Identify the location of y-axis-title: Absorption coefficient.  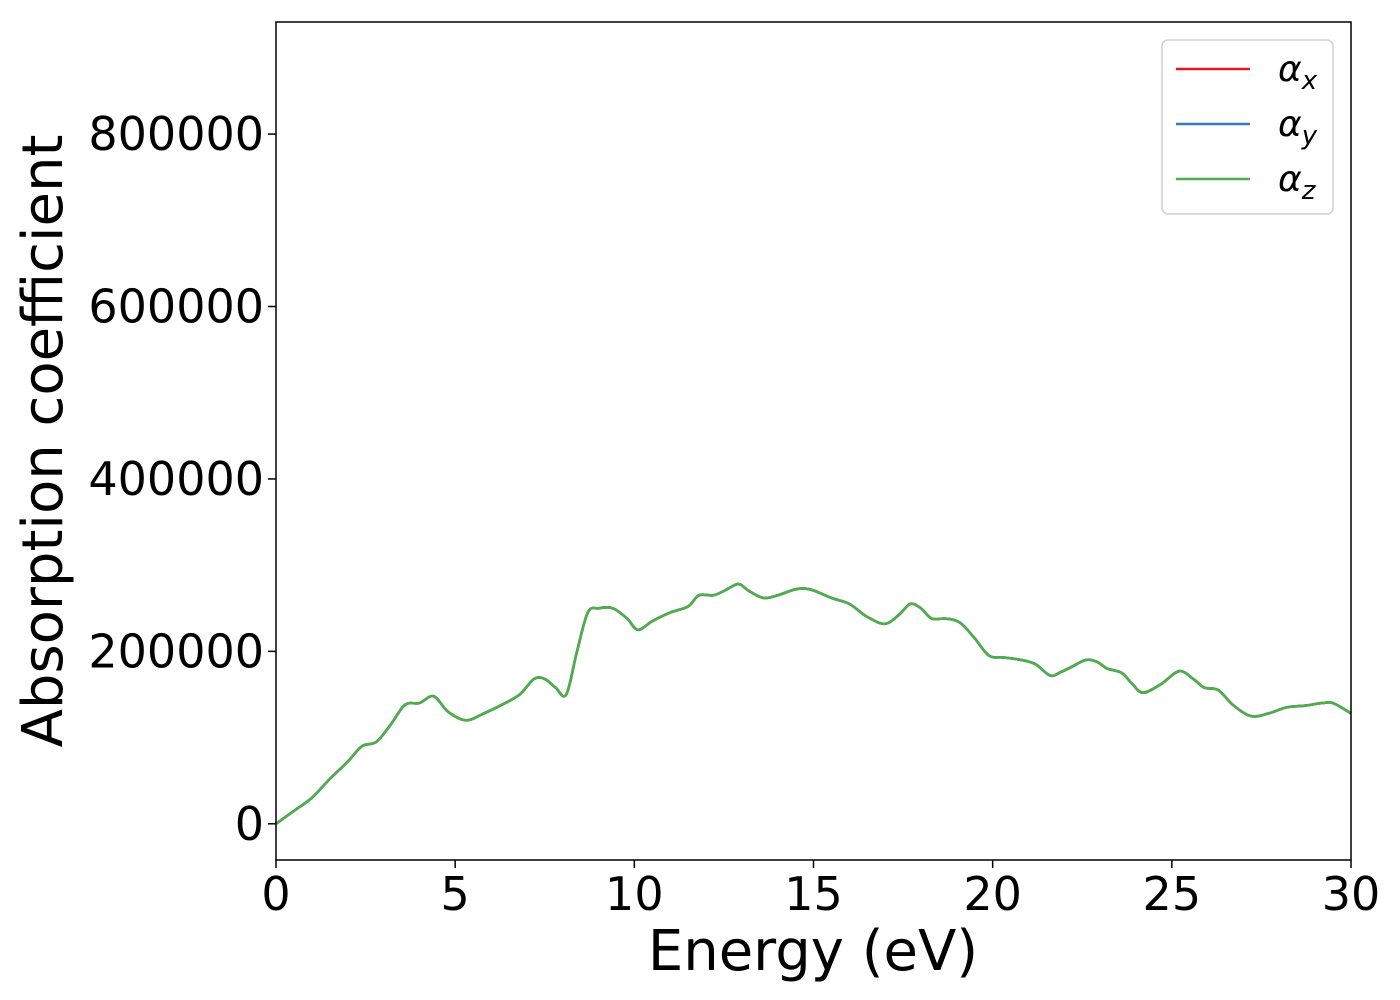
(43, 441).